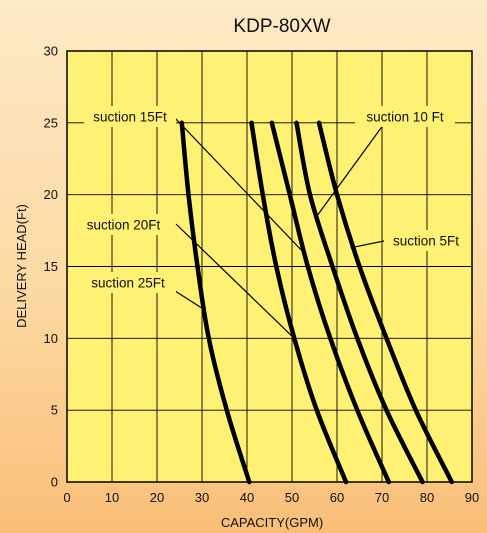  Describe the element at coordinates (271, 497) in the screenshot. I see `x-axis-ticks: 0 10 20 30 40 50 60 70 80 90` at that location.